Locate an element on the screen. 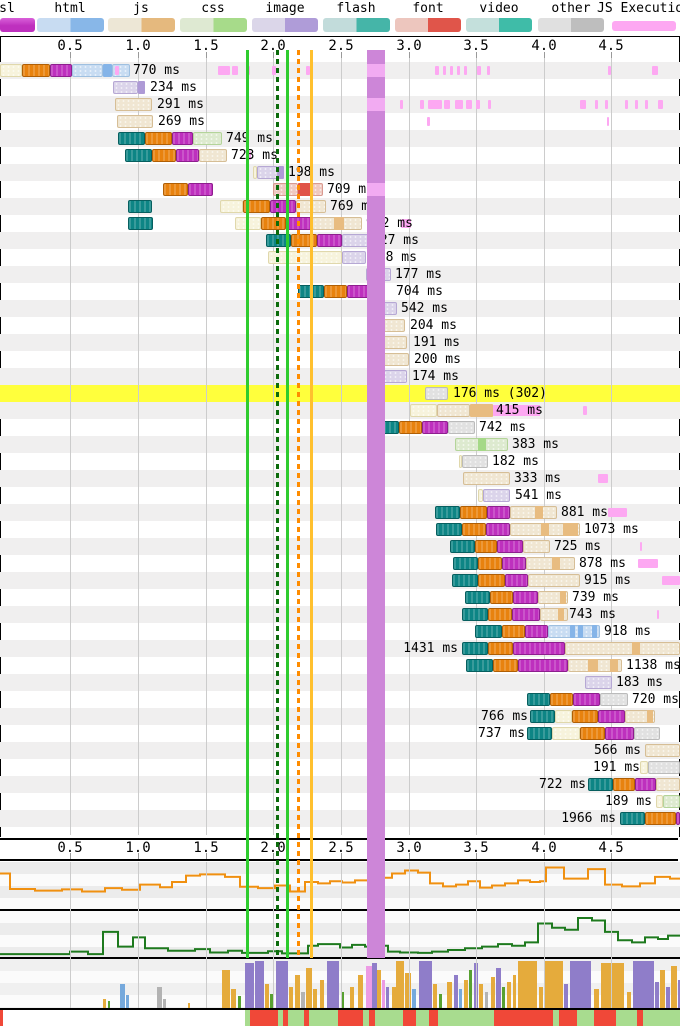  waterfall-row: 742 ms is located at coordinates (340, 427).